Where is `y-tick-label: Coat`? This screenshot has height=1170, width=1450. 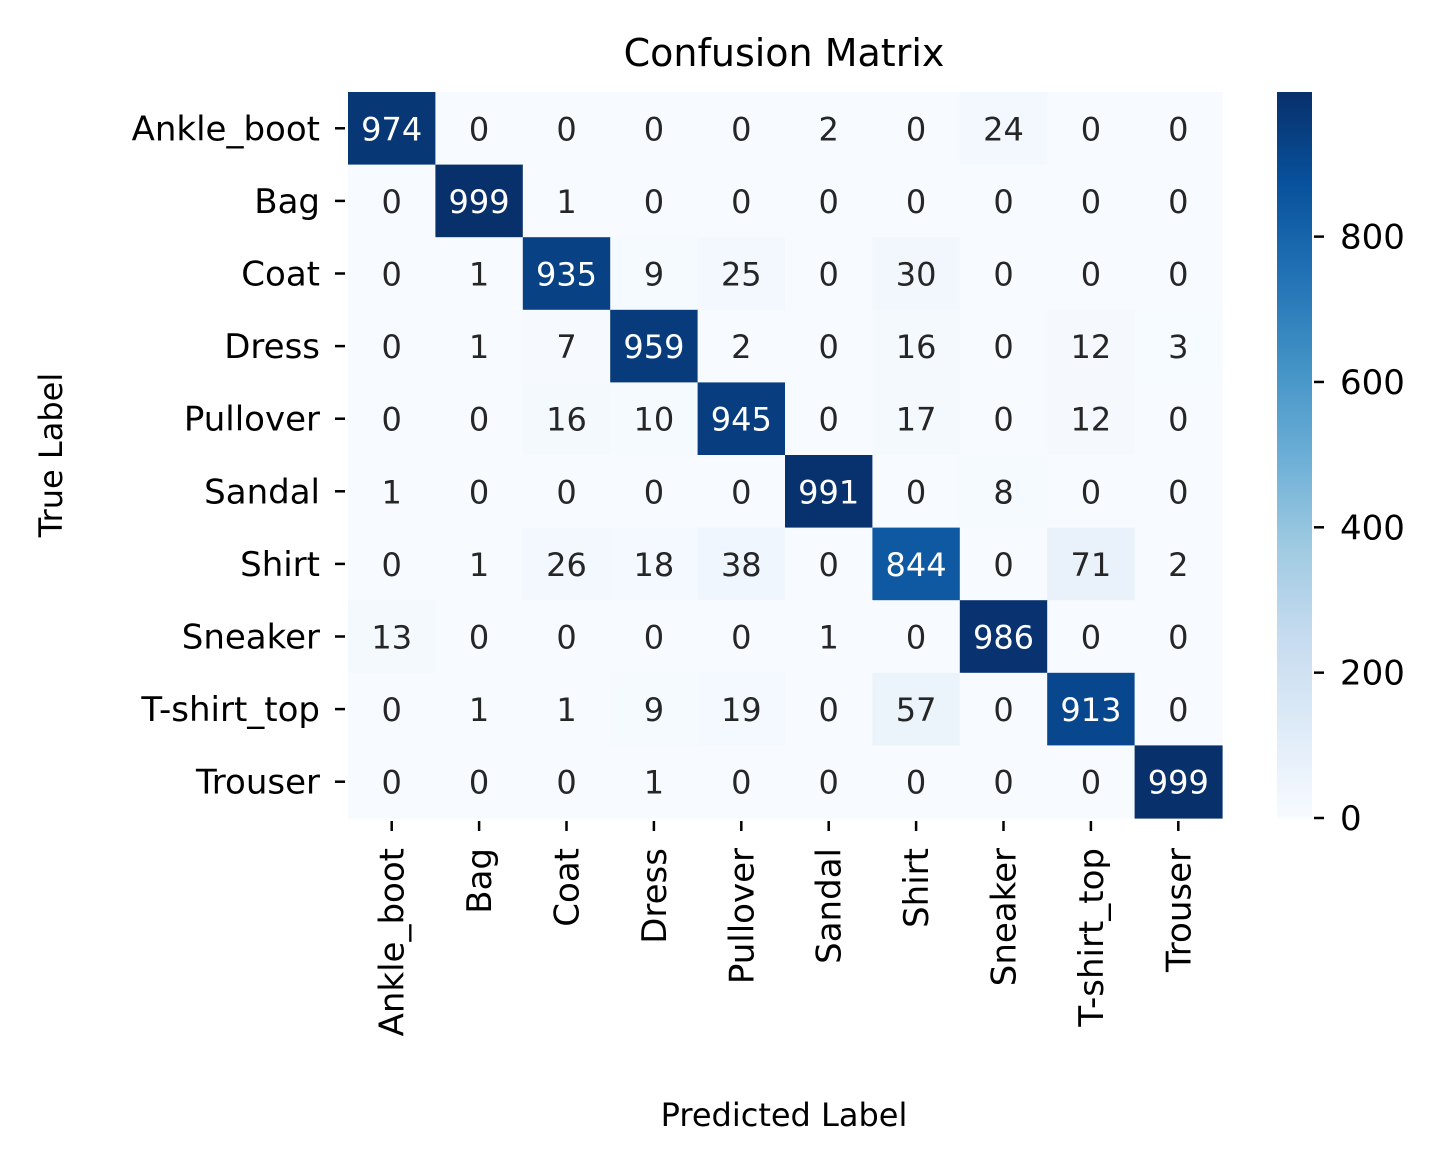 y-tick-label: Coat is located at coordinates (280, 275).